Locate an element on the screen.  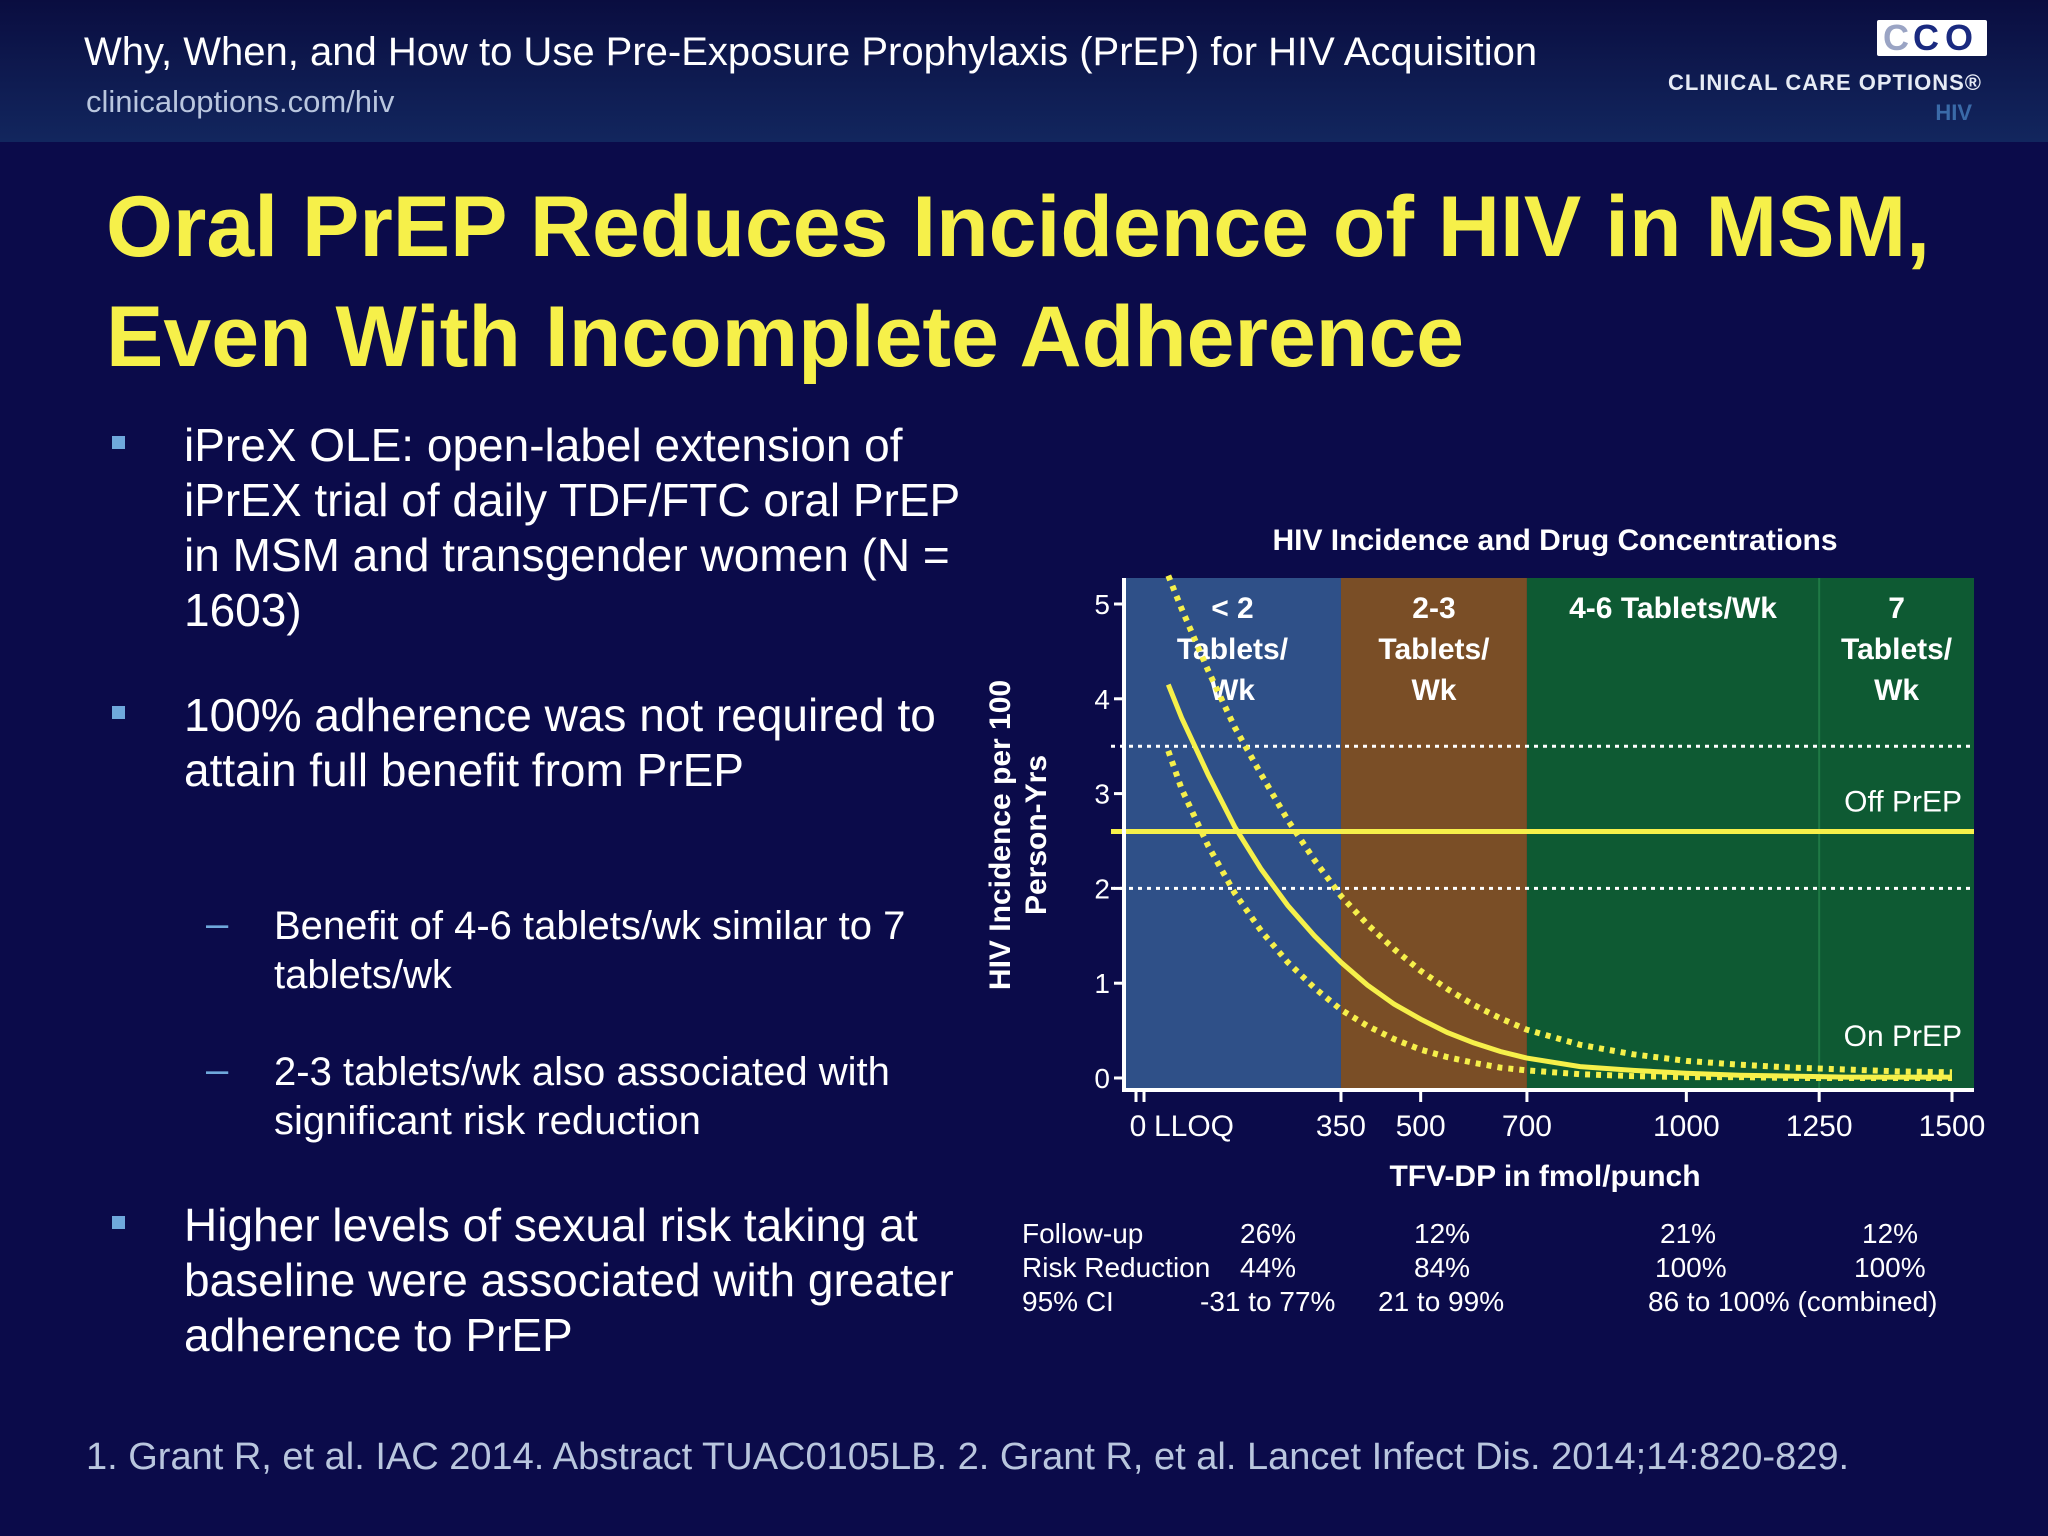
row-label-ci: 95% CI is located at coordinates (1068, 1301).